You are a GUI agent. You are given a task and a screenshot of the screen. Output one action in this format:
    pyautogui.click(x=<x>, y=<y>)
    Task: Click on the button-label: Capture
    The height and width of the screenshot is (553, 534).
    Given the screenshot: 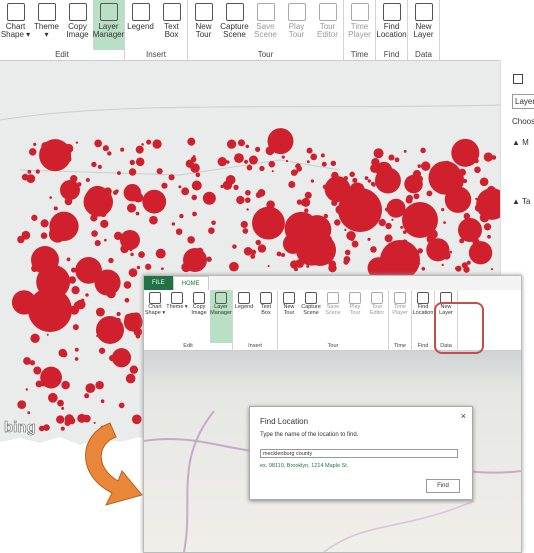 What is the action you would take?
    pyautogui.click(x=234, y=26)
    